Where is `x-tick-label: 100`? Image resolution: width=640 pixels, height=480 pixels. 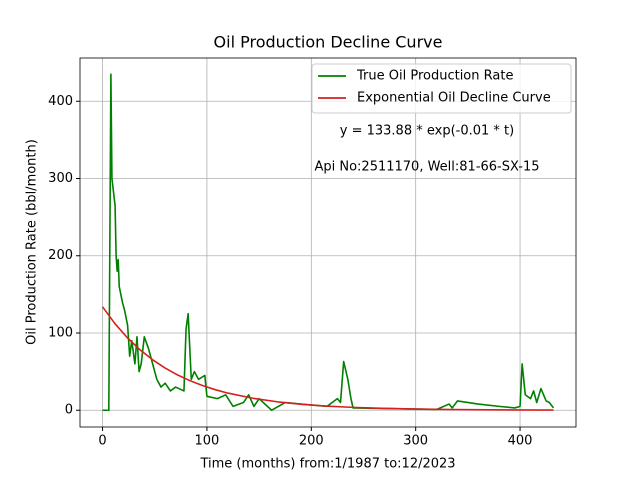 x-tick-label: 100 is located at coordinates (207, 441).